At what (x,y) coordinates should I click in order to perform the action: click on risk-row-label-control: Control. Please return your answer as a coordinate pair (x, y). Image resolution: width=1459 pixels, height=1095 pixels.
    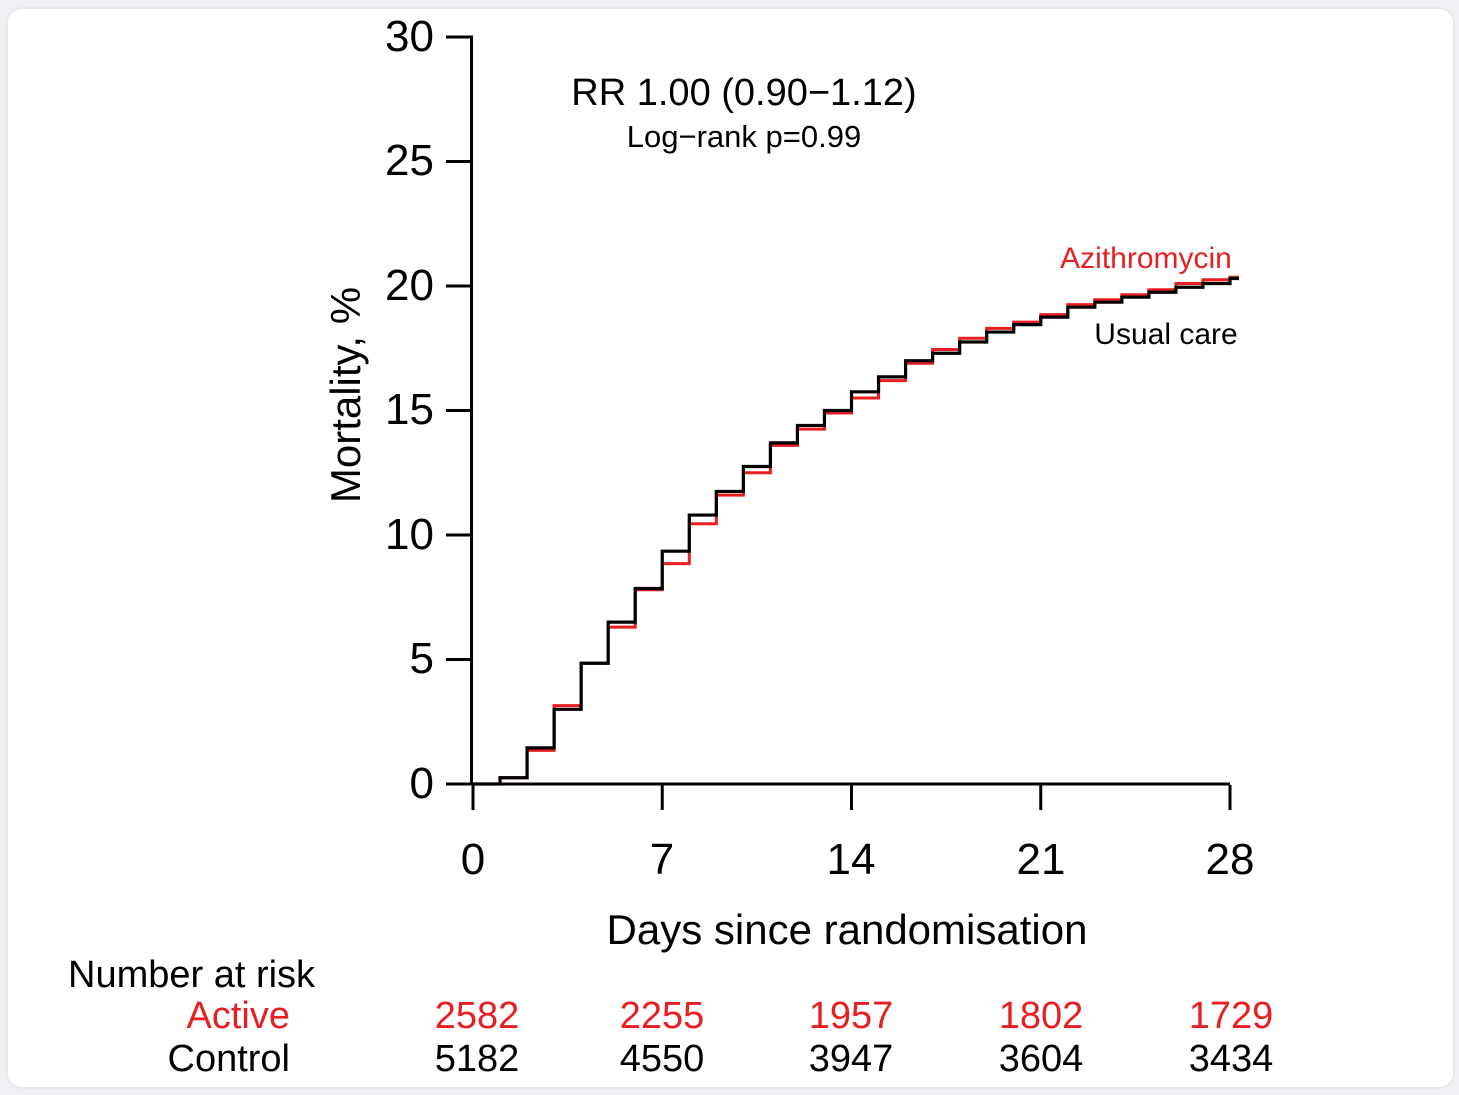
    Looking at the image, I should click on (229, 1059).